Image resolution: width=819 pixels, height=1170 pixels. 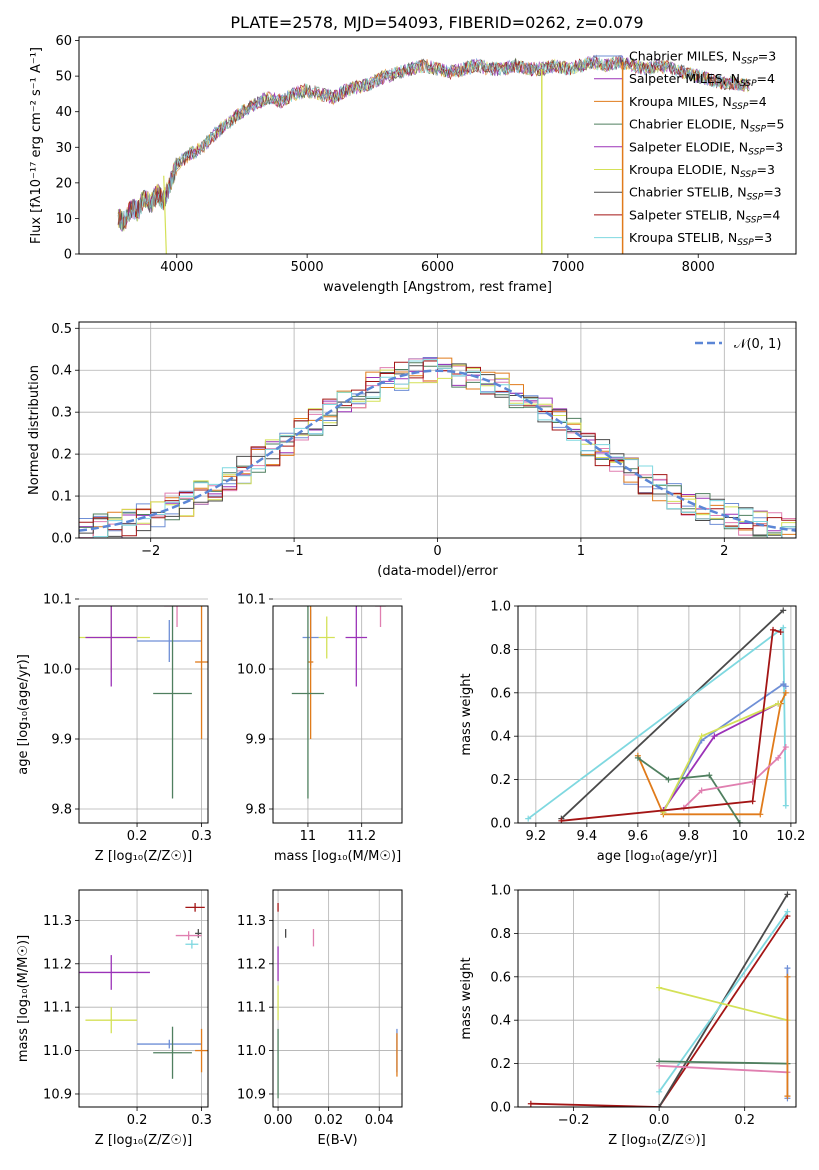 What do you see at coordinates (137, 1120) in the screenshot?
I see `mass_vs_Z-xtick-label: 0.2` at bounding box center [137, 1120].